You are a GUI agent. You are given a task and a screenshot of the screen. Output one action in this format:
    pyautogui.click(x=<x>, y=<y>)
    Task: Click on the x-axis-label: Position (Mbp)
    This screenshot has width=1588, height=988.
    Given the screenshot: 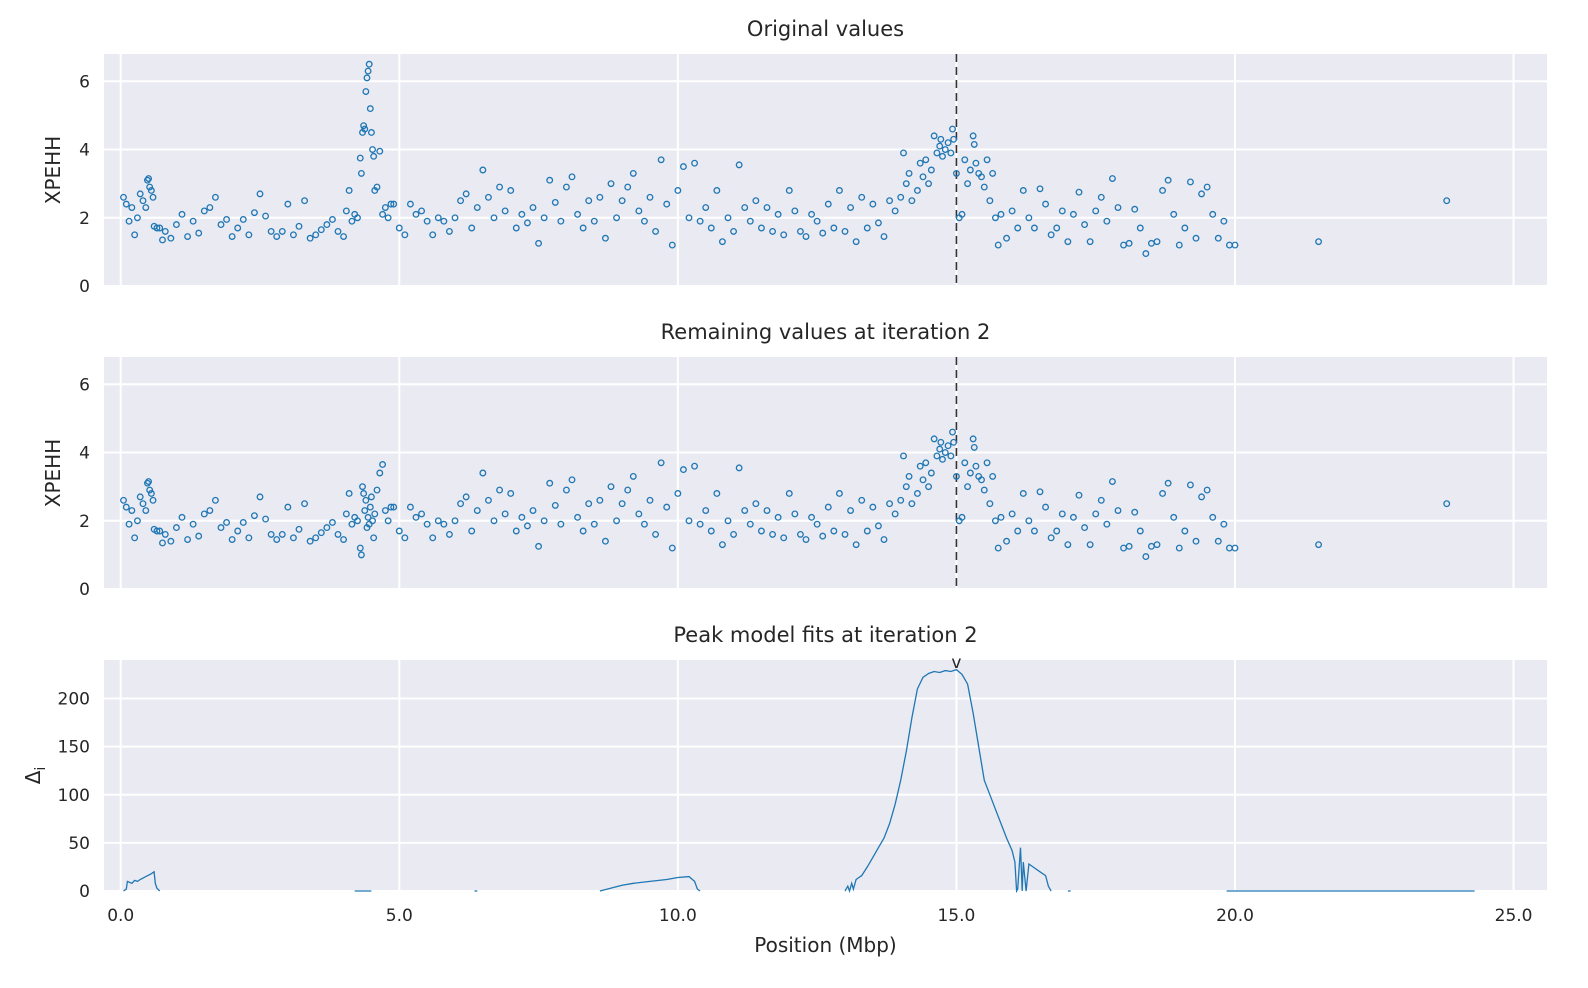 What is the action you would take?
    pyautogui.click(x=825, y=945)
    